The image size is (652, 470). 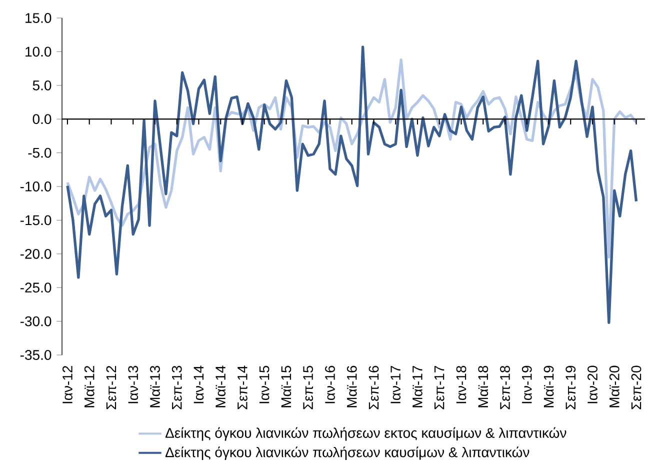 What do you see at coordinates (42, 85) in the screenshot?
I see `y-tick-label: 5.0` at bounding box center [42, 85].